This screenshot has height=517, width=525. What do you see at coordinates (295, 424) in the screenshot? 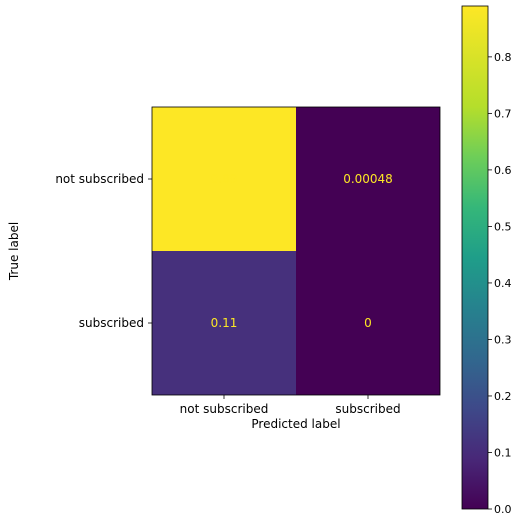
I see `x-axis-label: Predicted label` at bounding box center [295, 424].